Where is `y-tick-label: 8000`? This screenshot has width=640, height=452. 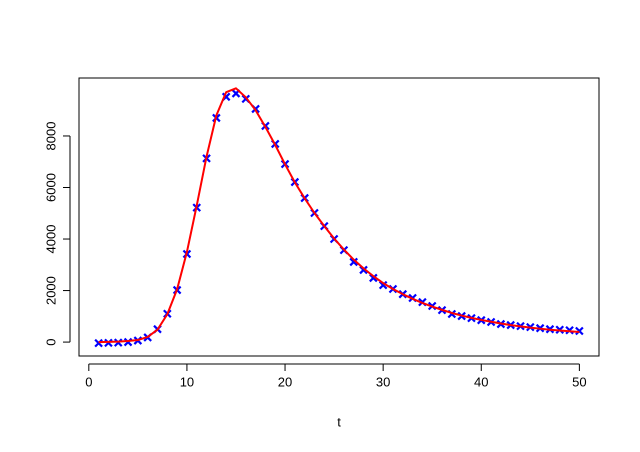
y-tick-label: 8000 is located at coordinates (50, 136).